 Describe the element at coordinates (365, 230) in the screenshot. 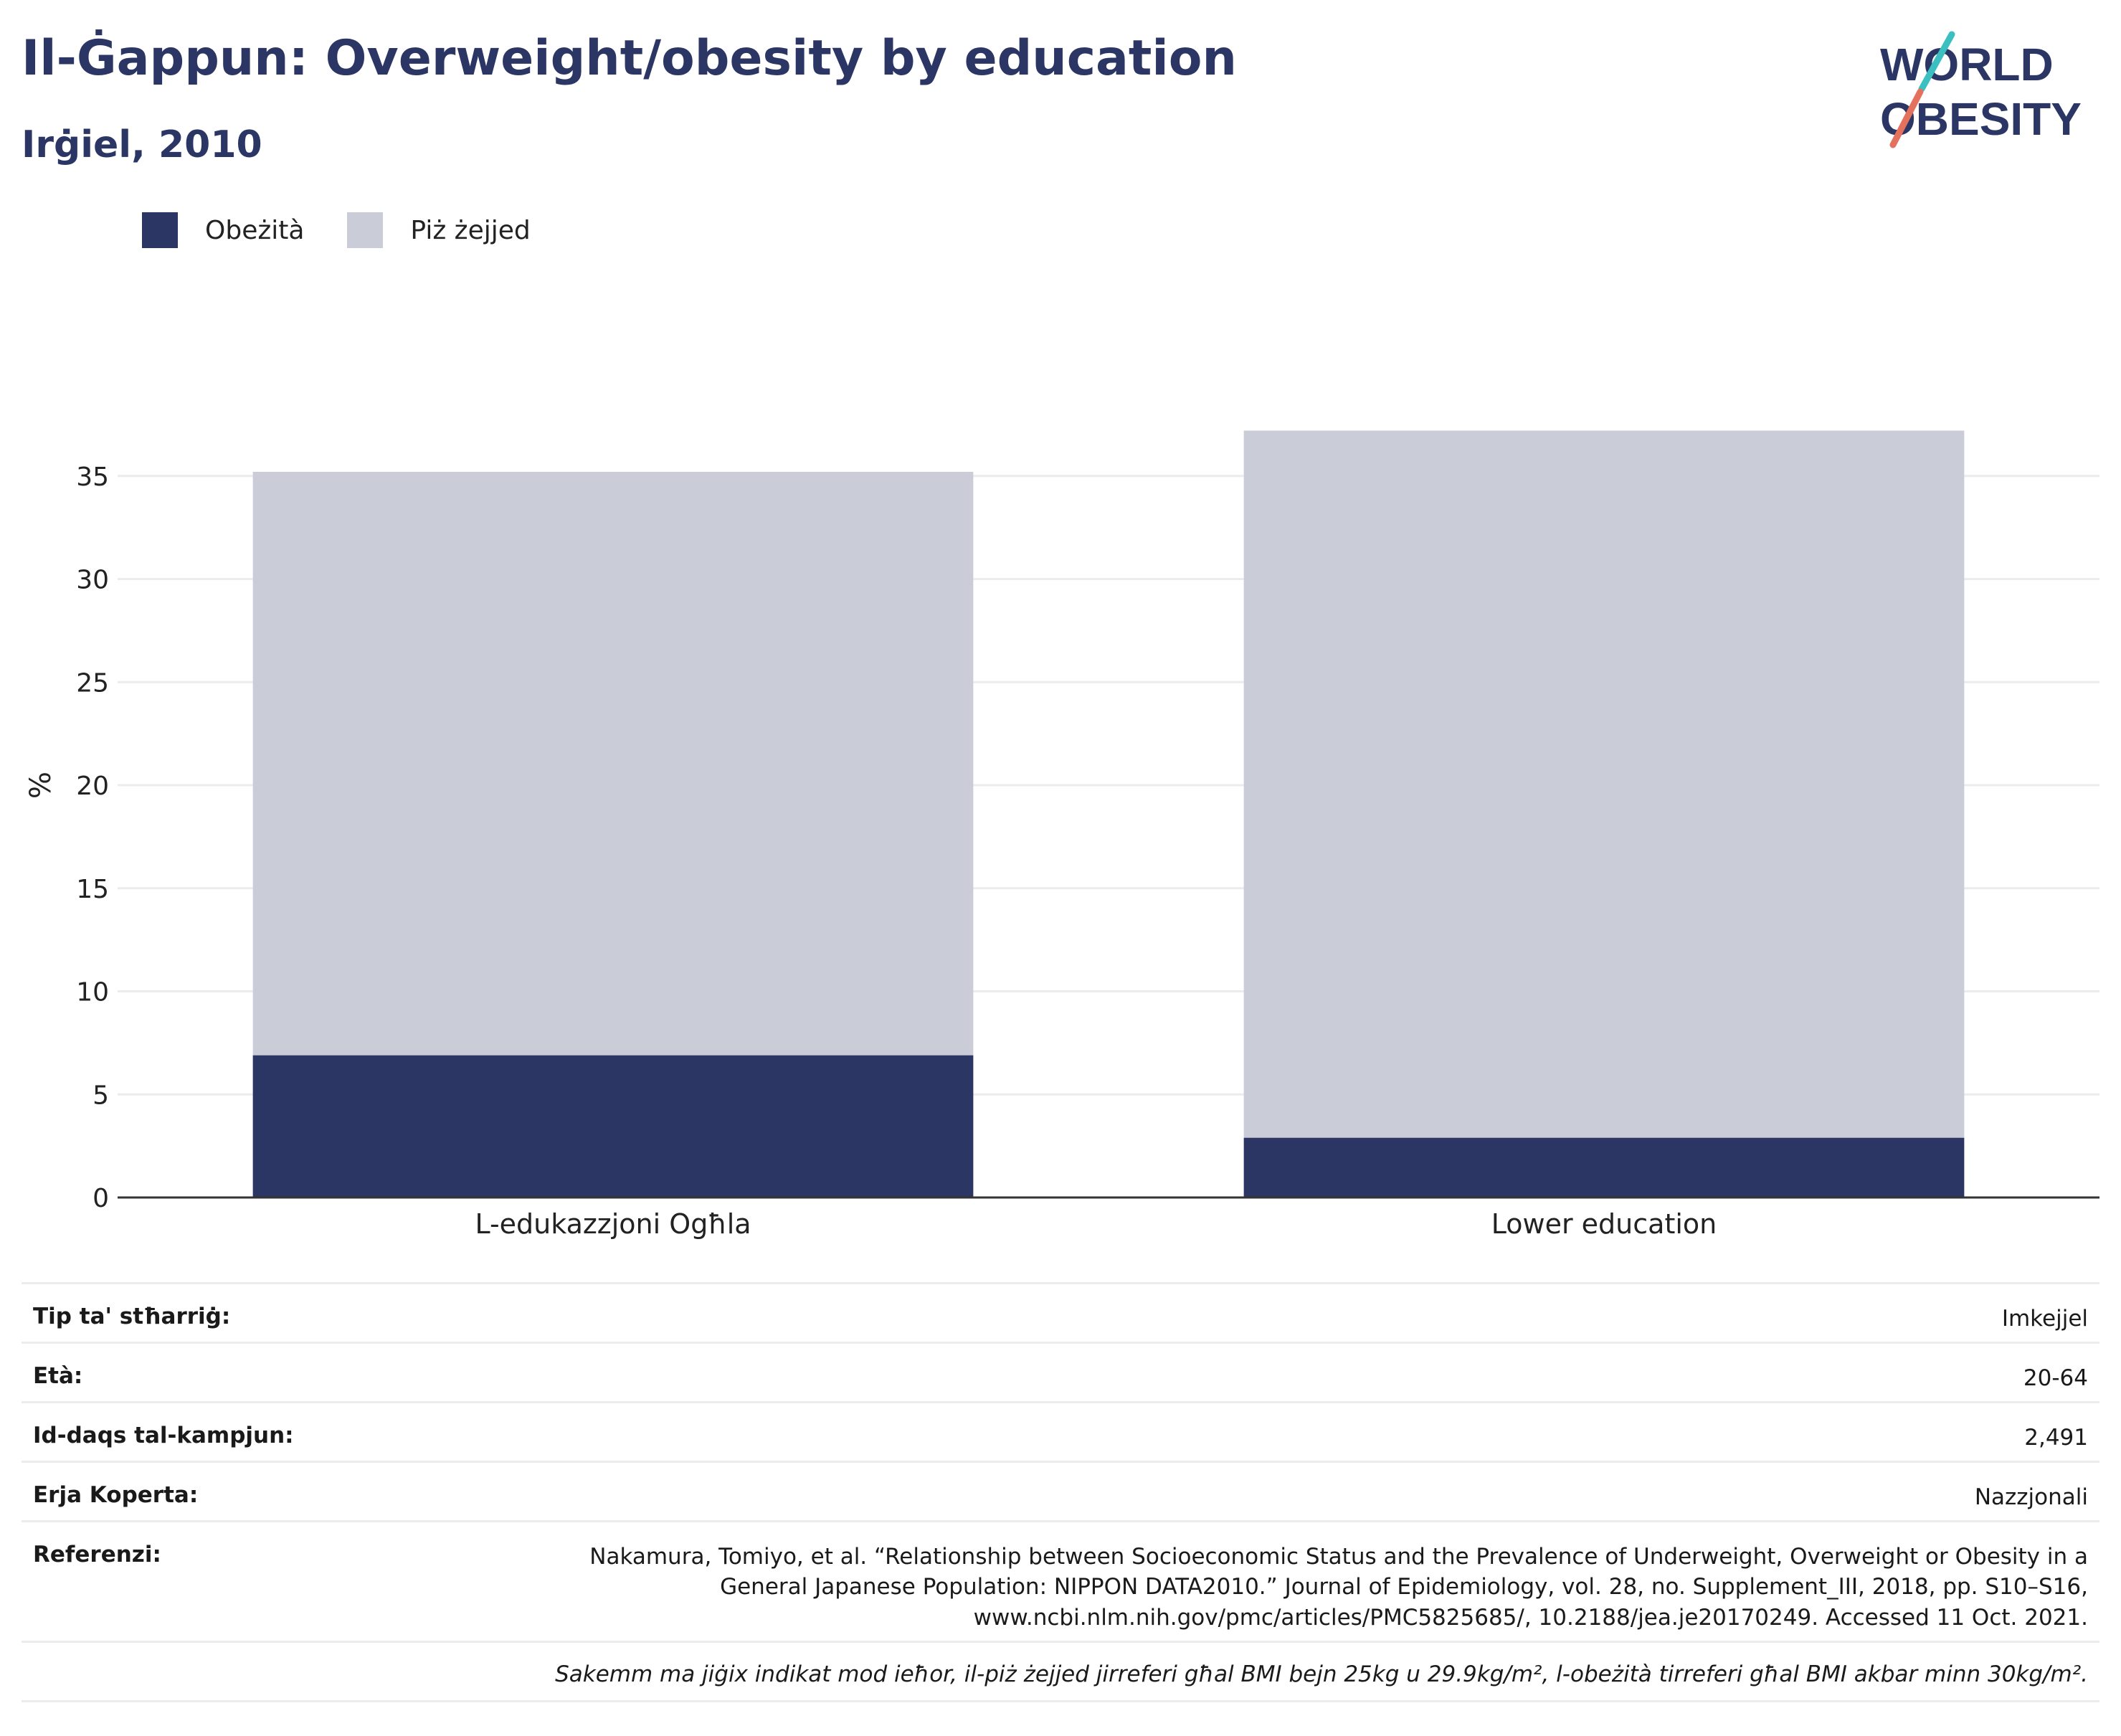

I see `legend-swatch-overweight` at that location.